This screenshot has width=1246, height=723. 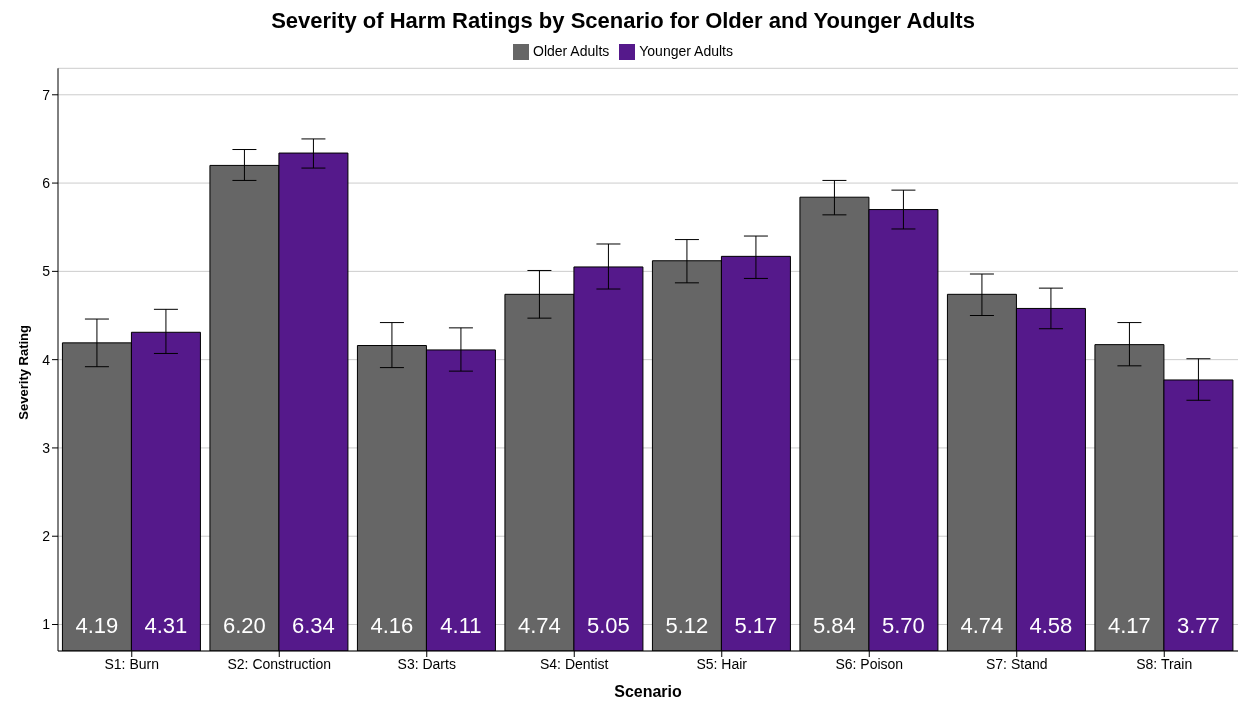 What do you see at coordinates (46, 536) in the screenshot?
I see `y-tick-label: 2` at bounding box center [46, 536].